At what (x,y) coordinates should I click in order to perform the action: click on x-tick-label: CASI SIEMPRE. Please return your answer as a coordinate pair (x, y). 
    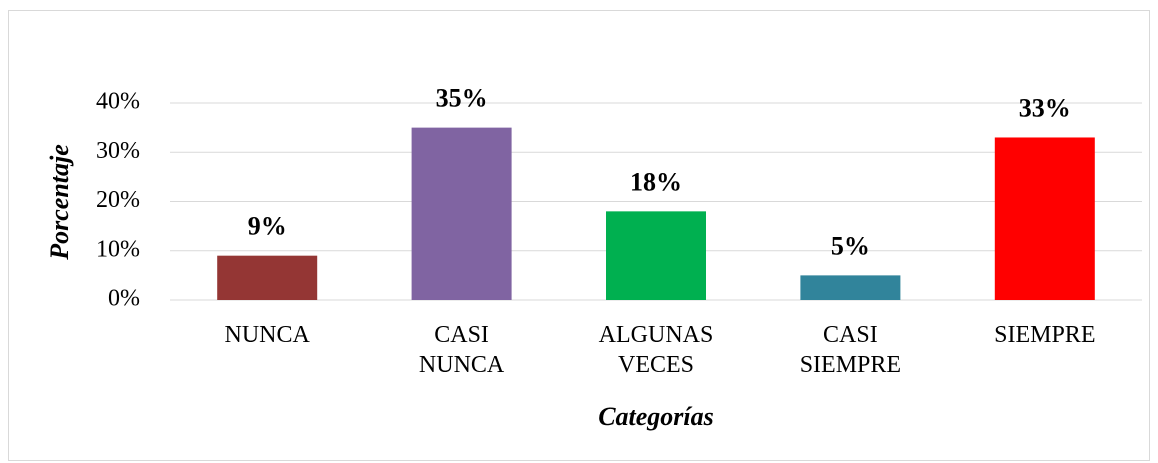
    Looking at the image, I should click on (850, 350).